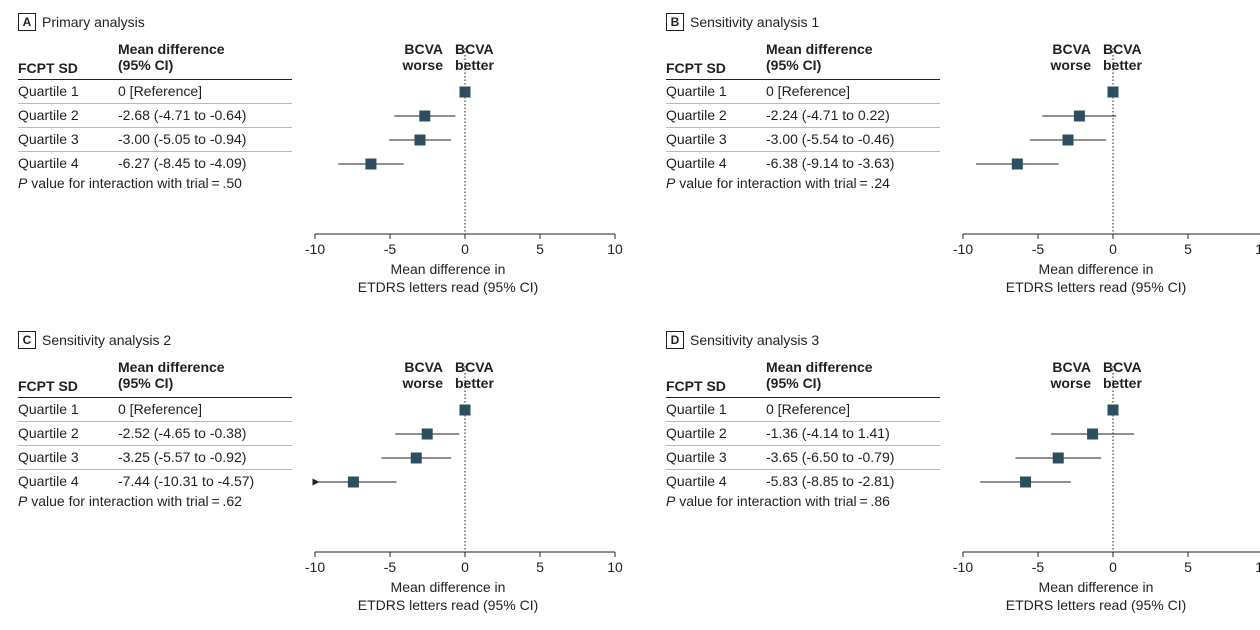 The width and height of the screenshot is (1260, 630). Describe the element at coordinates (182, 115) in the screenshot. I see `row-estimate: -2.68 (-4.71 to -0.64)` at that location.